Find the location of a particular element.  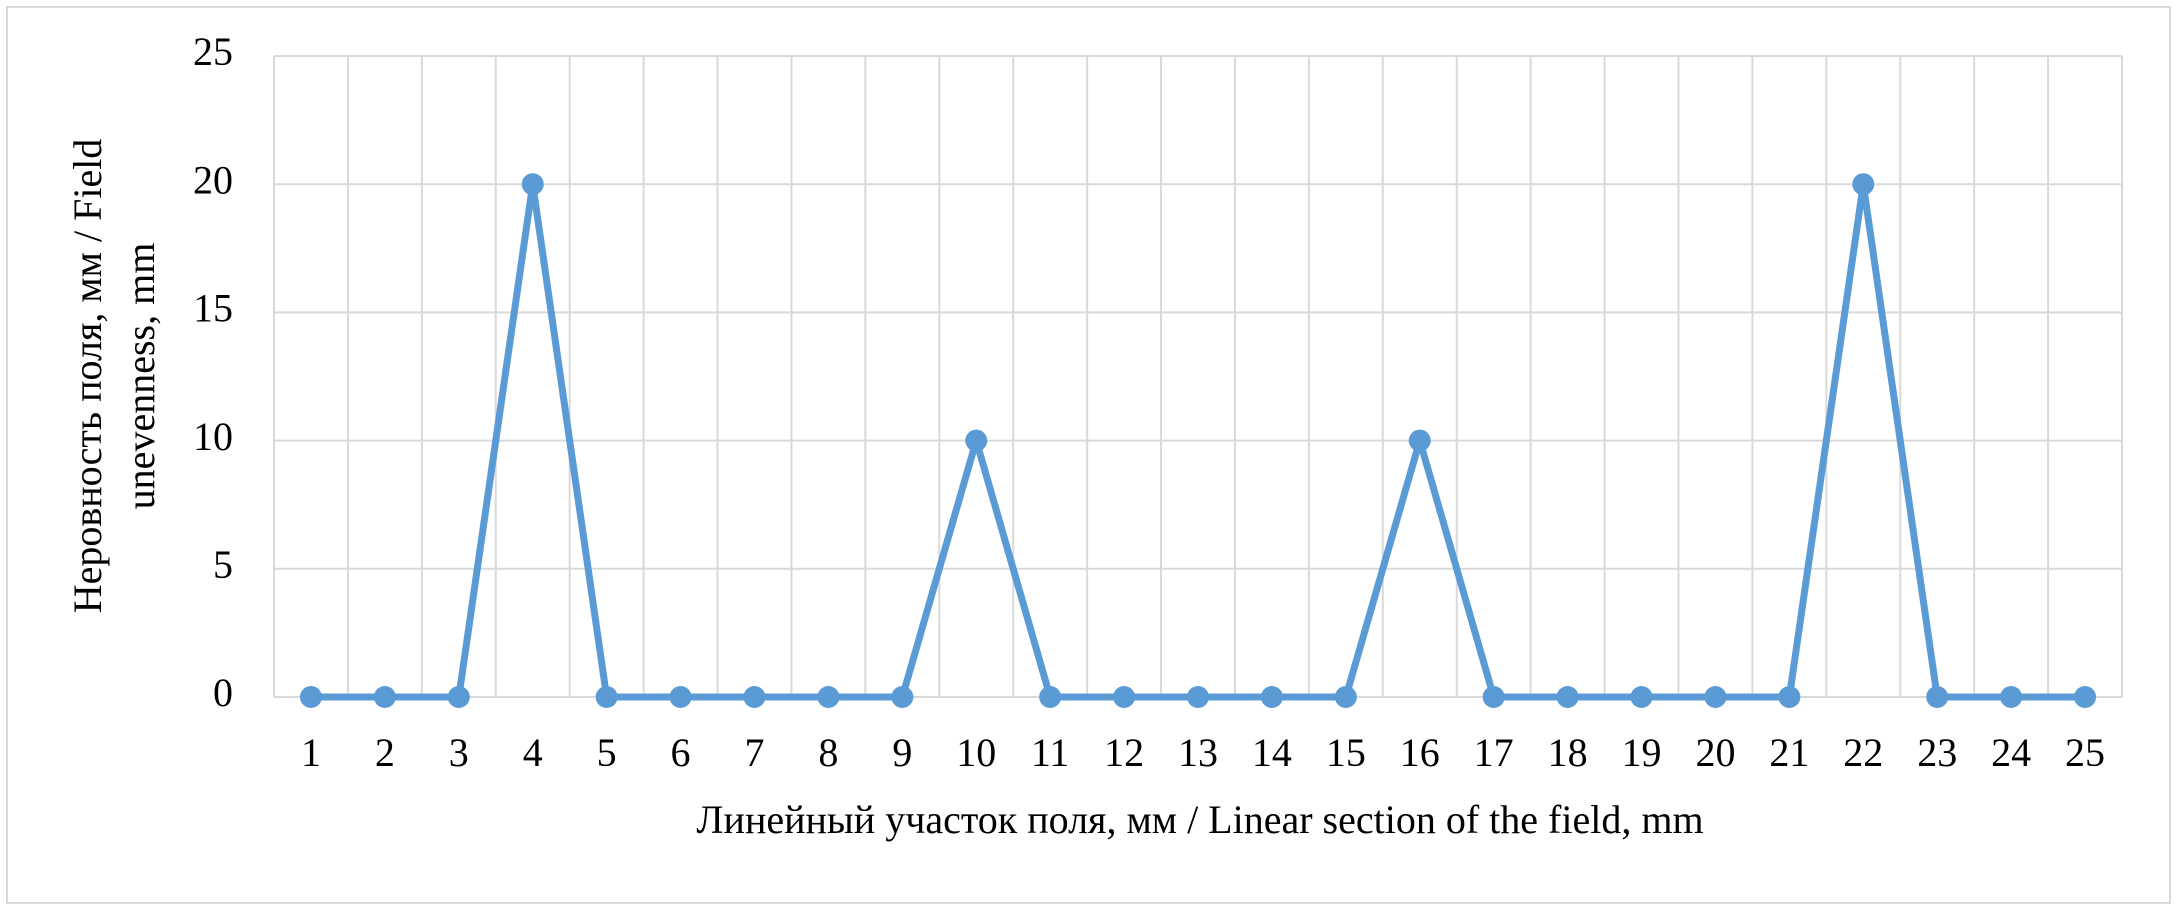

y-tick-label: 5 is located at coordinates (223, 564).